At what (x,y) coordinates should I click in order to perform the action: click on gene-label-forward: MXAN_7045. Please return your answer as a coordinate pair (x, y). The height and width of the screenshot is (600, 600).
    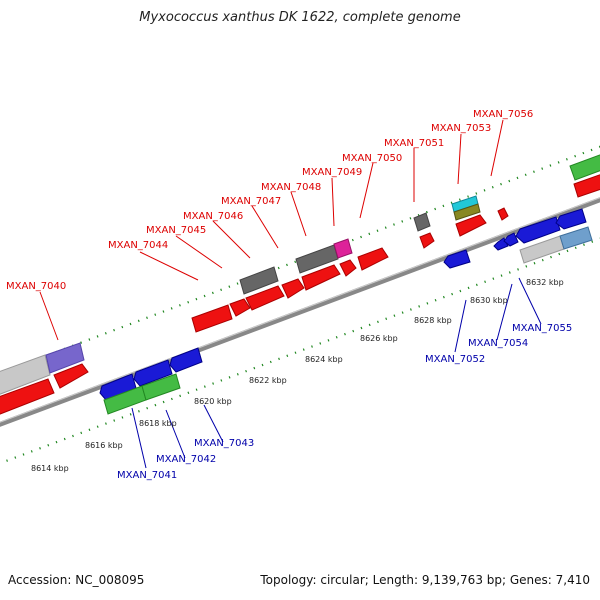
    Looking at the image, I should click on (176, 230).